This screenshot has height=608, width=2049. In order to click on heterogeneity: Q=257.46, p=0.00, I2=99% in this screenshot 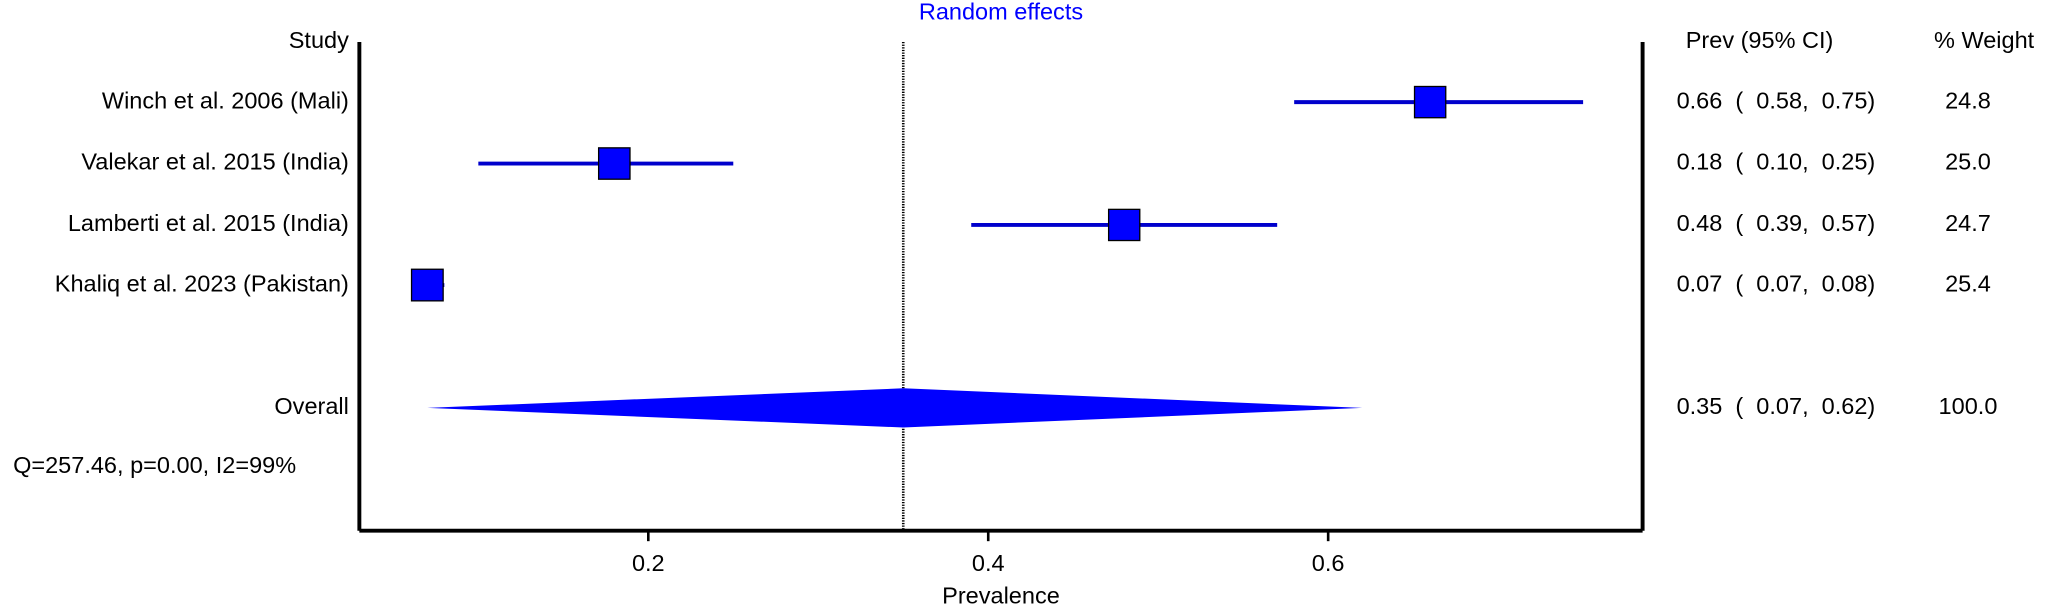, I will do `click(154, 465)`.